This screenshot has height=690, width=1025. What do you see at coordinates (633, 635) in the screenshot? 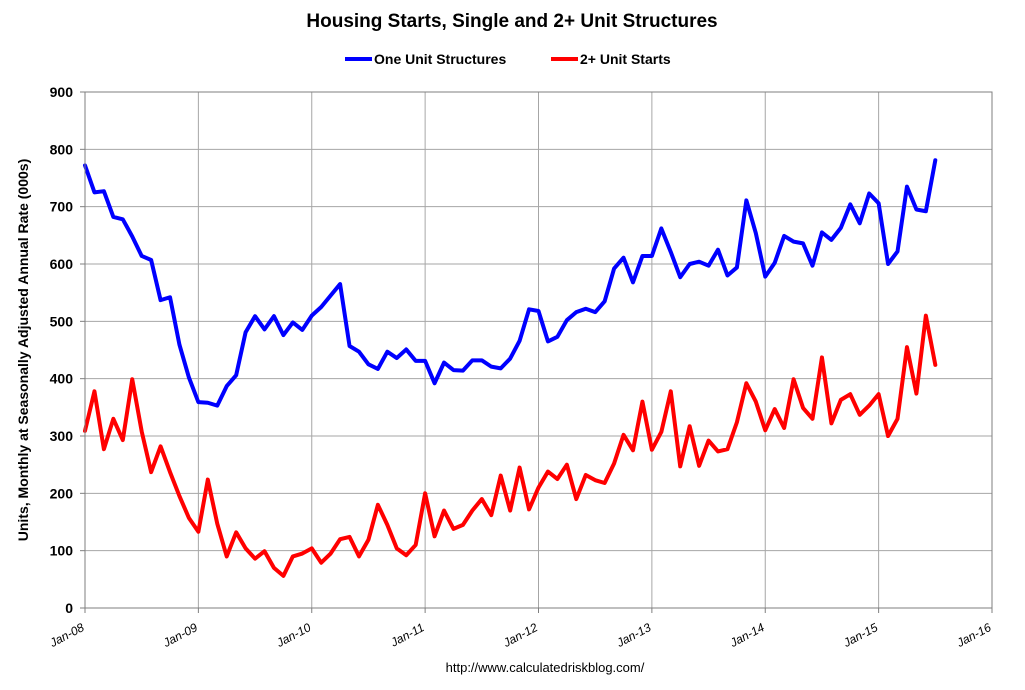
I see `x-tick-label: Jan-13` at bounding box center [633, 635].